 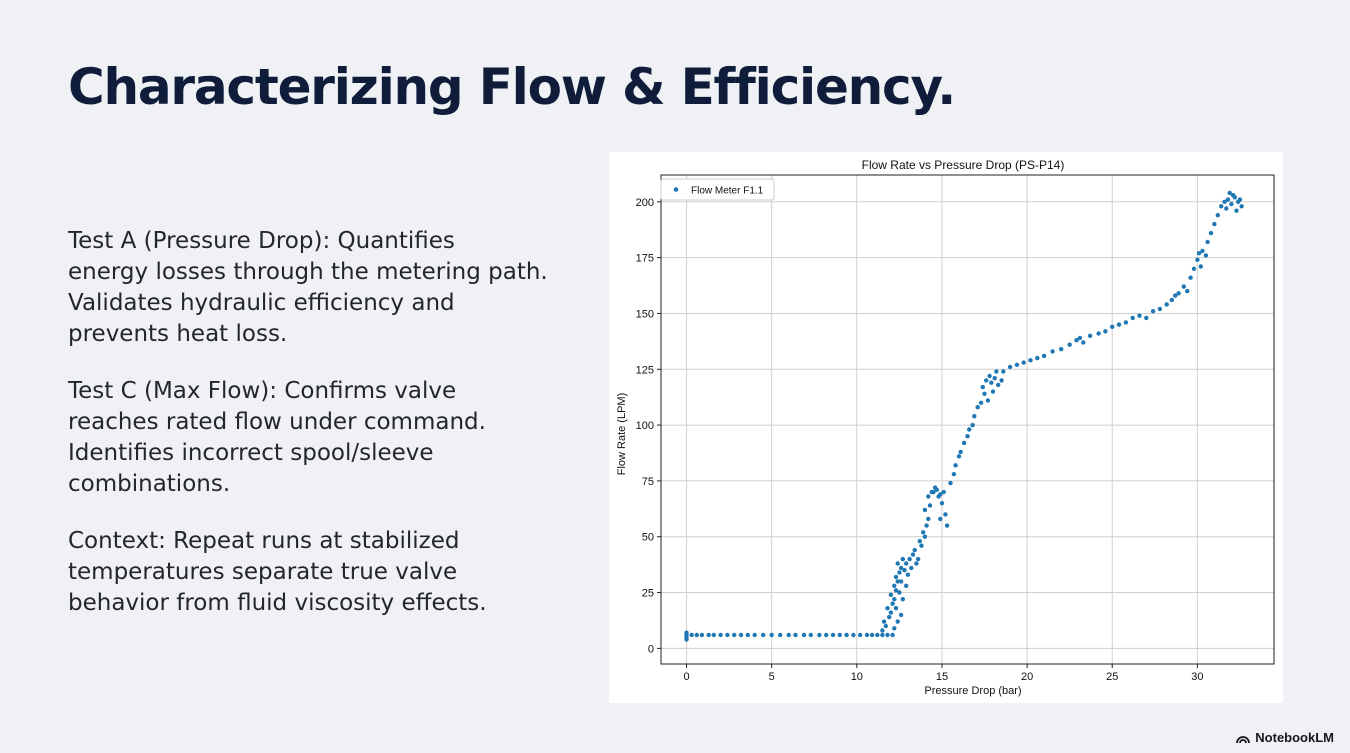 I want to click on y-tick-label: 25, so click(x=648, y=594).